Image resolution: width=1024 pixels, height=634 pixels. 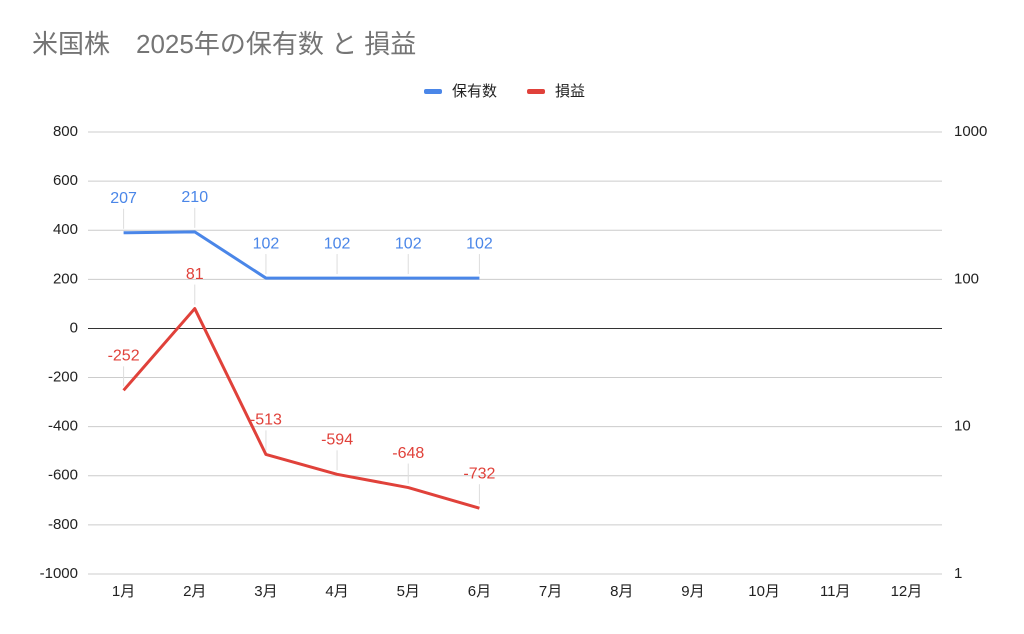 What do you see at coordinates (65, 180) in the screenshot?
I see `y-tick-label: 600` at bounding box center [65, 180].